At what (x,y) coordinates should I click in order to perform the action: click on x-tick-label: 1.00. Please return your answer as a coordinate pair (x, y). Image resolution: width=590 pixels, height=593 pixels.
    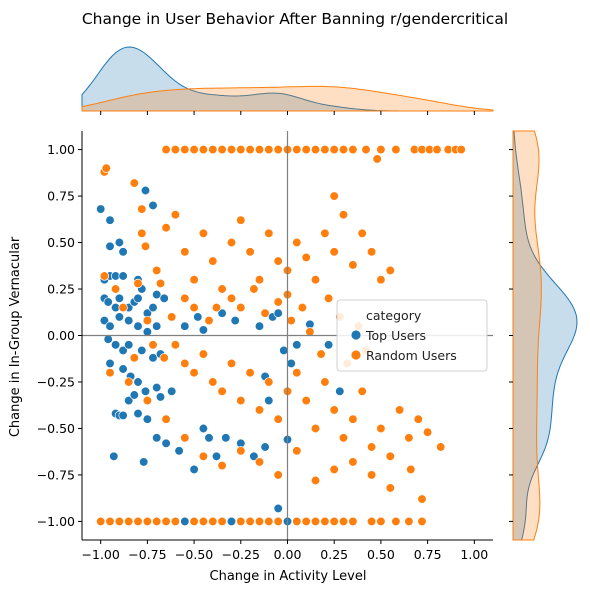
    Looking at the image, I should click on (474, 554).